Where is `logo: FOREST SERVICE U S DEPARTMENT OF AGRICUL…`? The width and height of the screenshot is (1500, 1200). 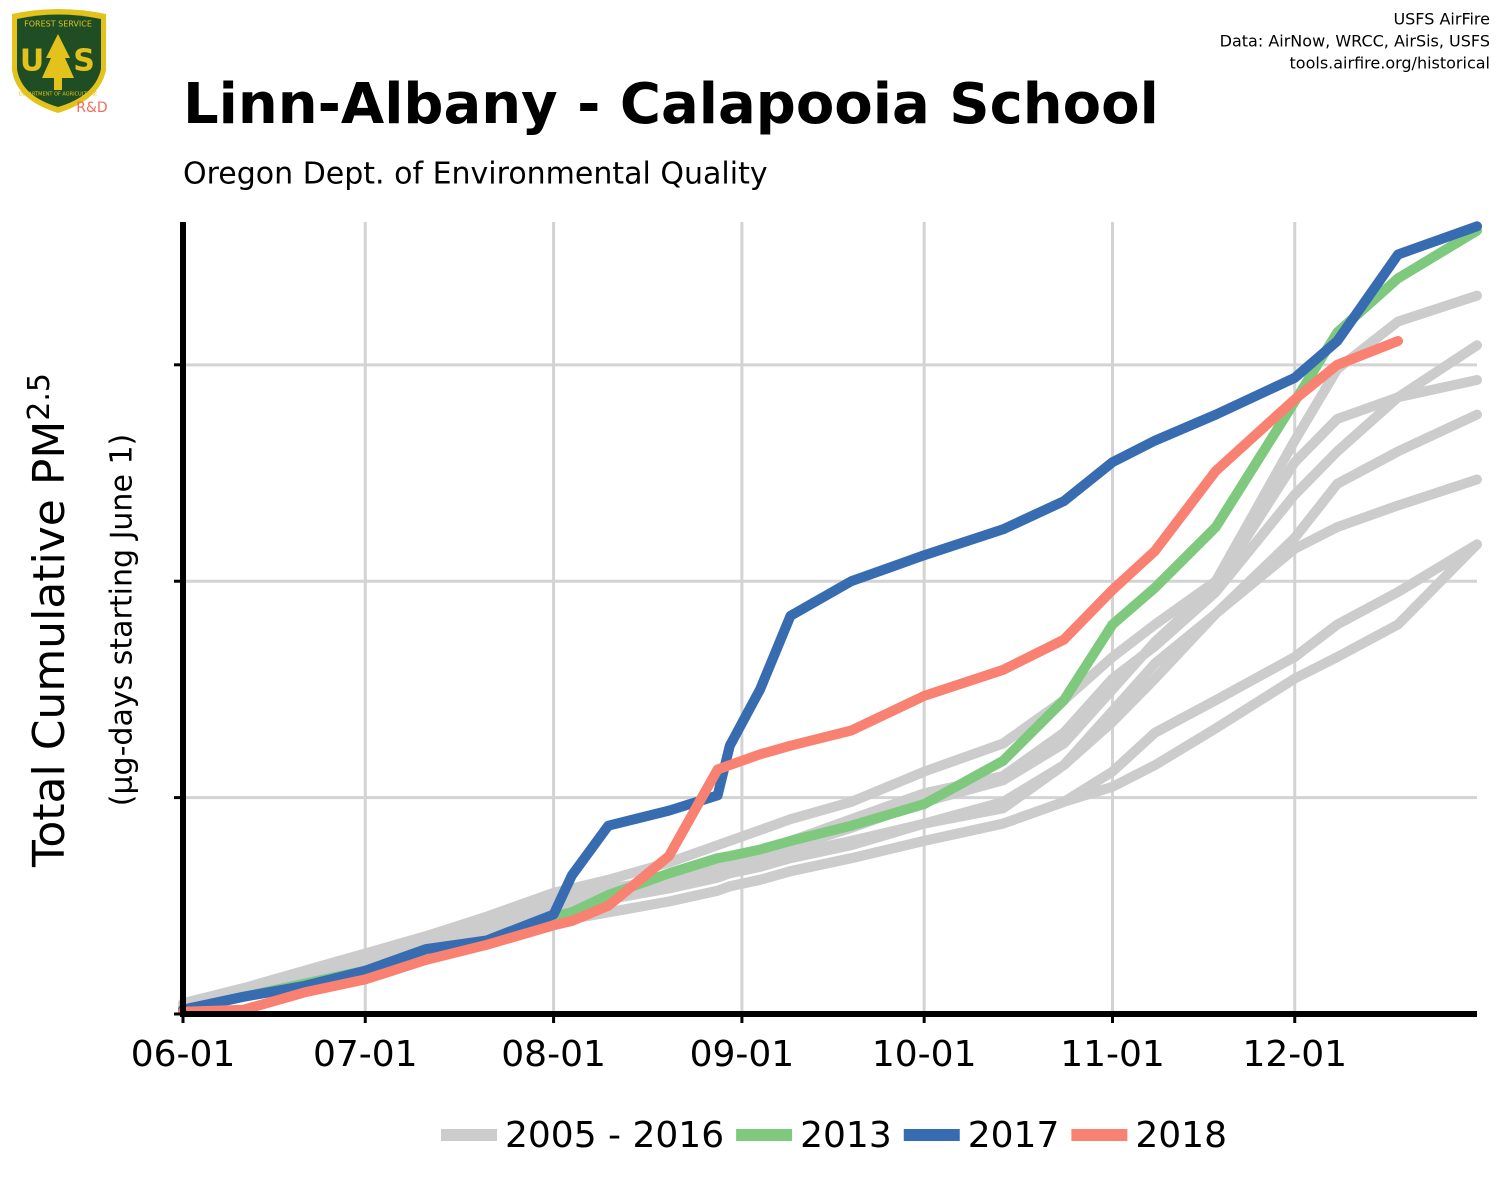
logo: FOREST SERVICE U S DEPARTMENT OF AGRICUL… is located at coordinates (60, 62).